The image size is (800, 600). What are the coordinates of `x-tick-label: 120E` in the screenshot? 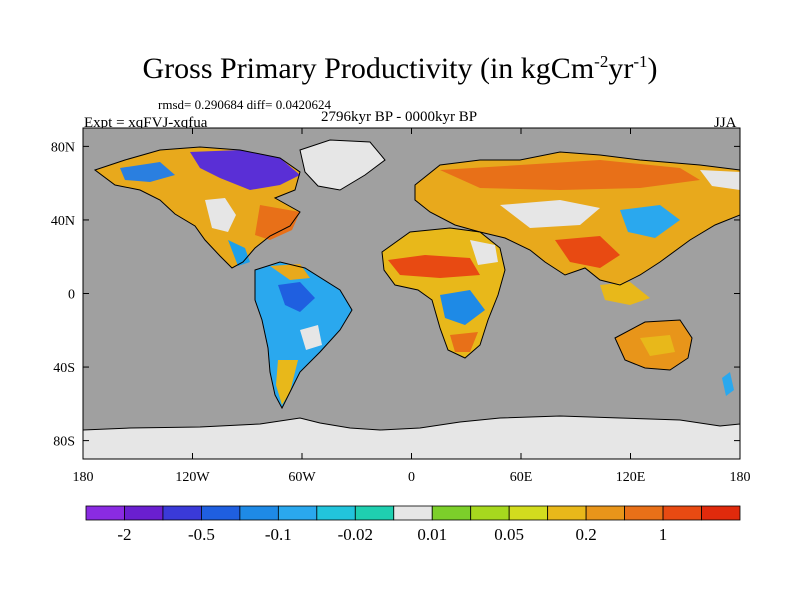 It's located at (631, 477).